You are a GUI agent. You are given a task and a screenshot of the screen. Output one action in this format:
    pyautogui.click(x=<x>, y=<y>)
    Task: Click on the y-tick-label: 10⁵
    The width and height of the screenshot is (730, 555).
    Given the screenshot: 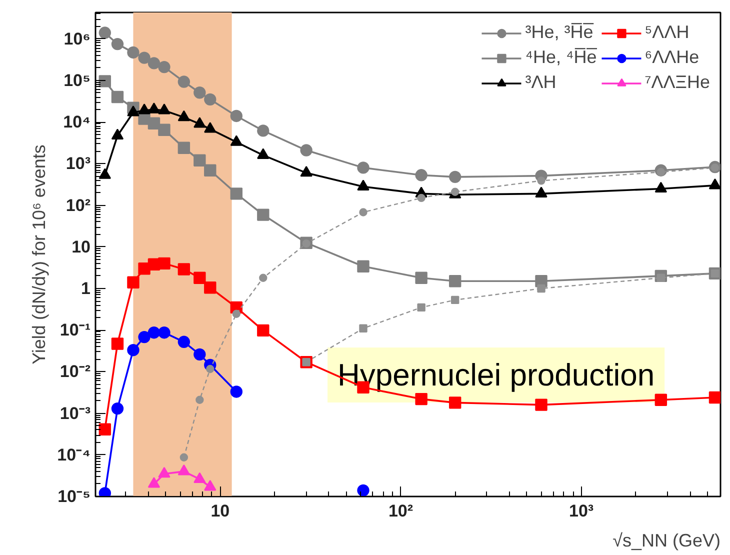 What is the action you would take?
    pyautogui.click(x=77, y=80)
    